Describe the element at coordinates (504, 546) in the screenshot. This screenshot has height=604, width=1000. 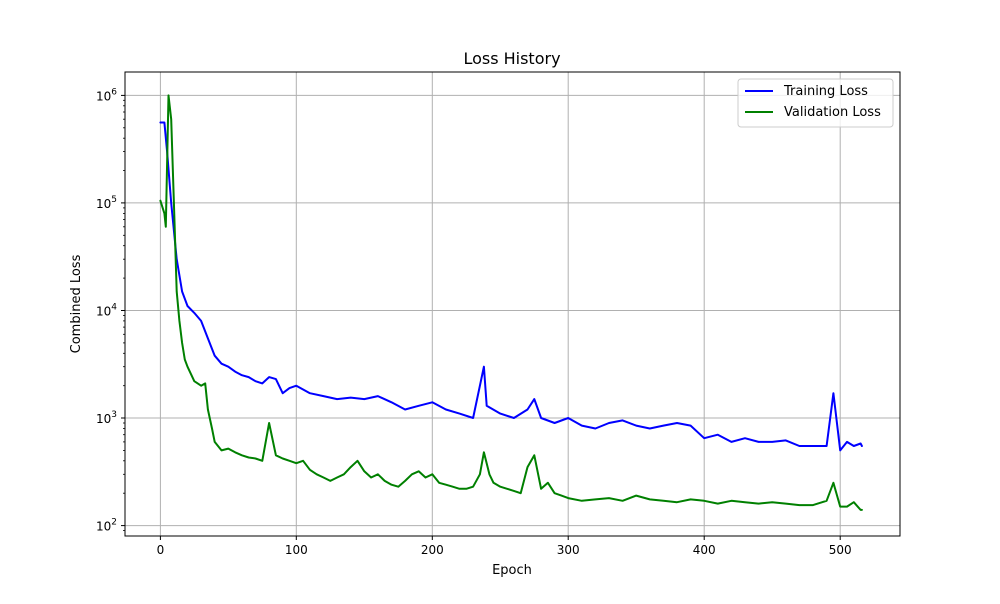
I see `x-axis-ticks: 0 100 200 300 400 500` at that location.